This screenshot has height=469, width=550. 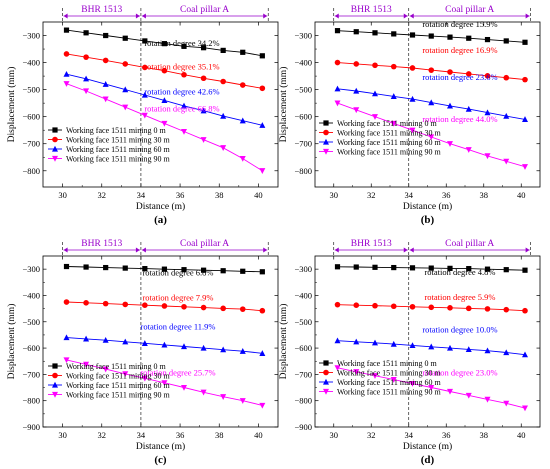 I want to click on rotation-annotation: rotation degree 7.9%, so click(x=177, y=298).